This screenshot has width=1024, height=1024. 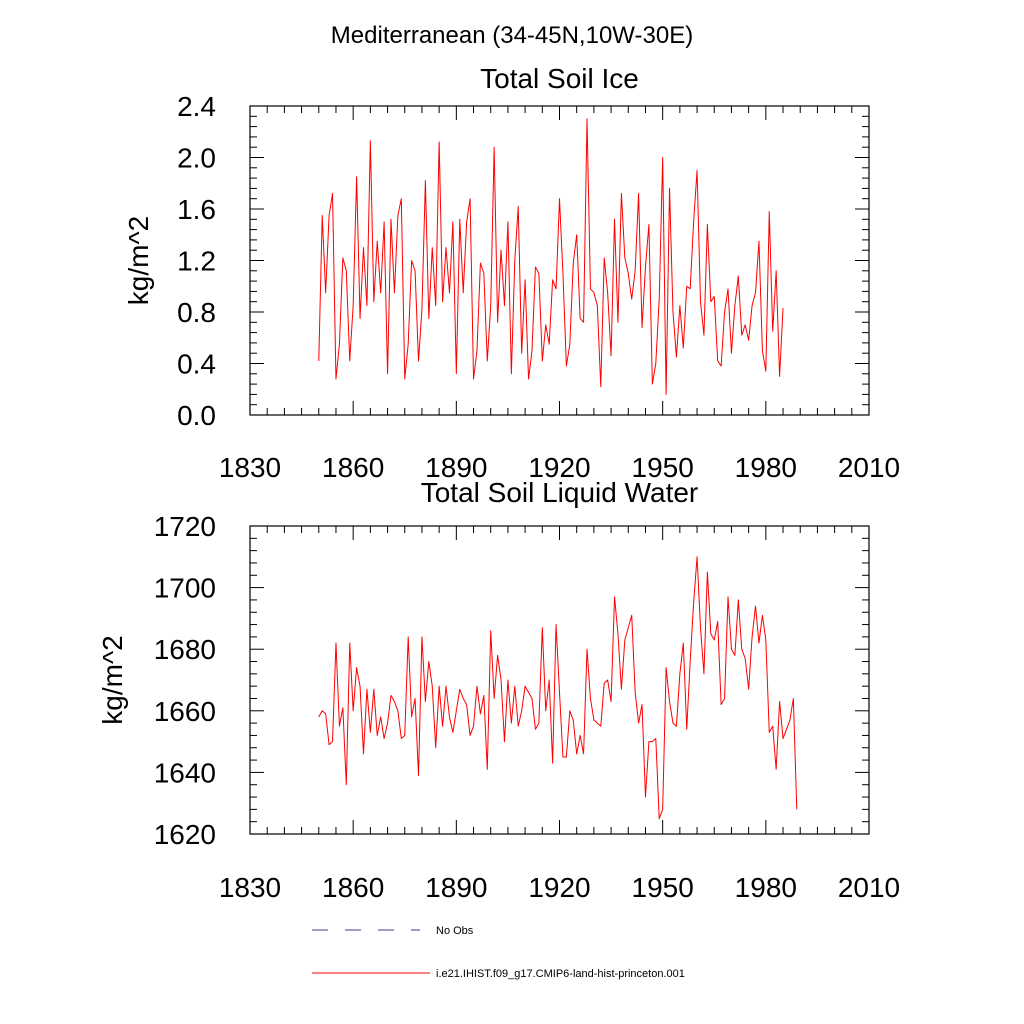 What do you see at coordinates (196, 364) in the screenshot?
I see `y-tick-label: 0.4` at bounding box center [196, 364].